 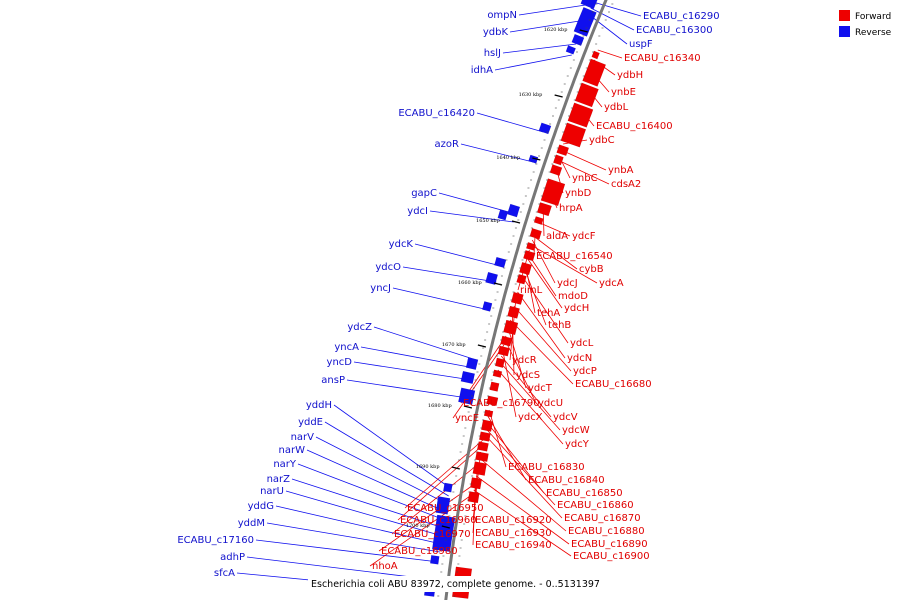 I want to click on forward-gene-label: ynbD, so click(x=578, y=193).